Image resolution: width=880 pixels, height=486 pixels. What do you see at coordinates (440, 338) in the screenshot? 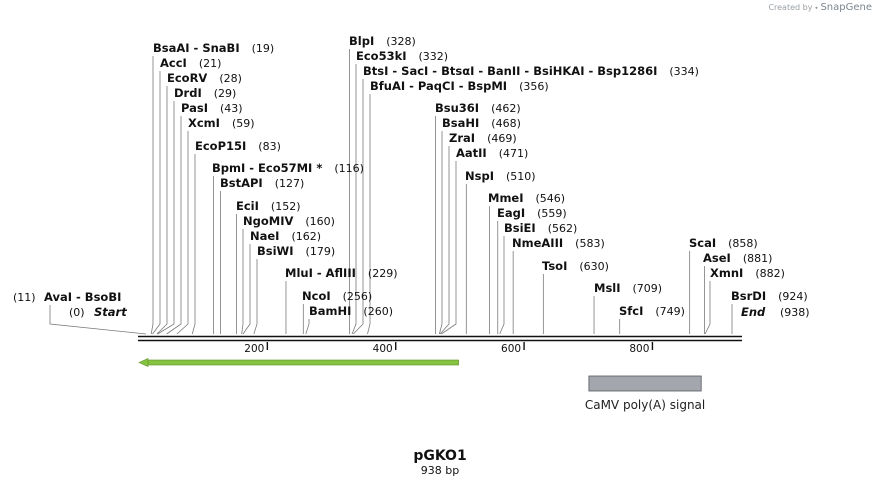
I see `sequence-backbone` at bounding box center [440, 338].